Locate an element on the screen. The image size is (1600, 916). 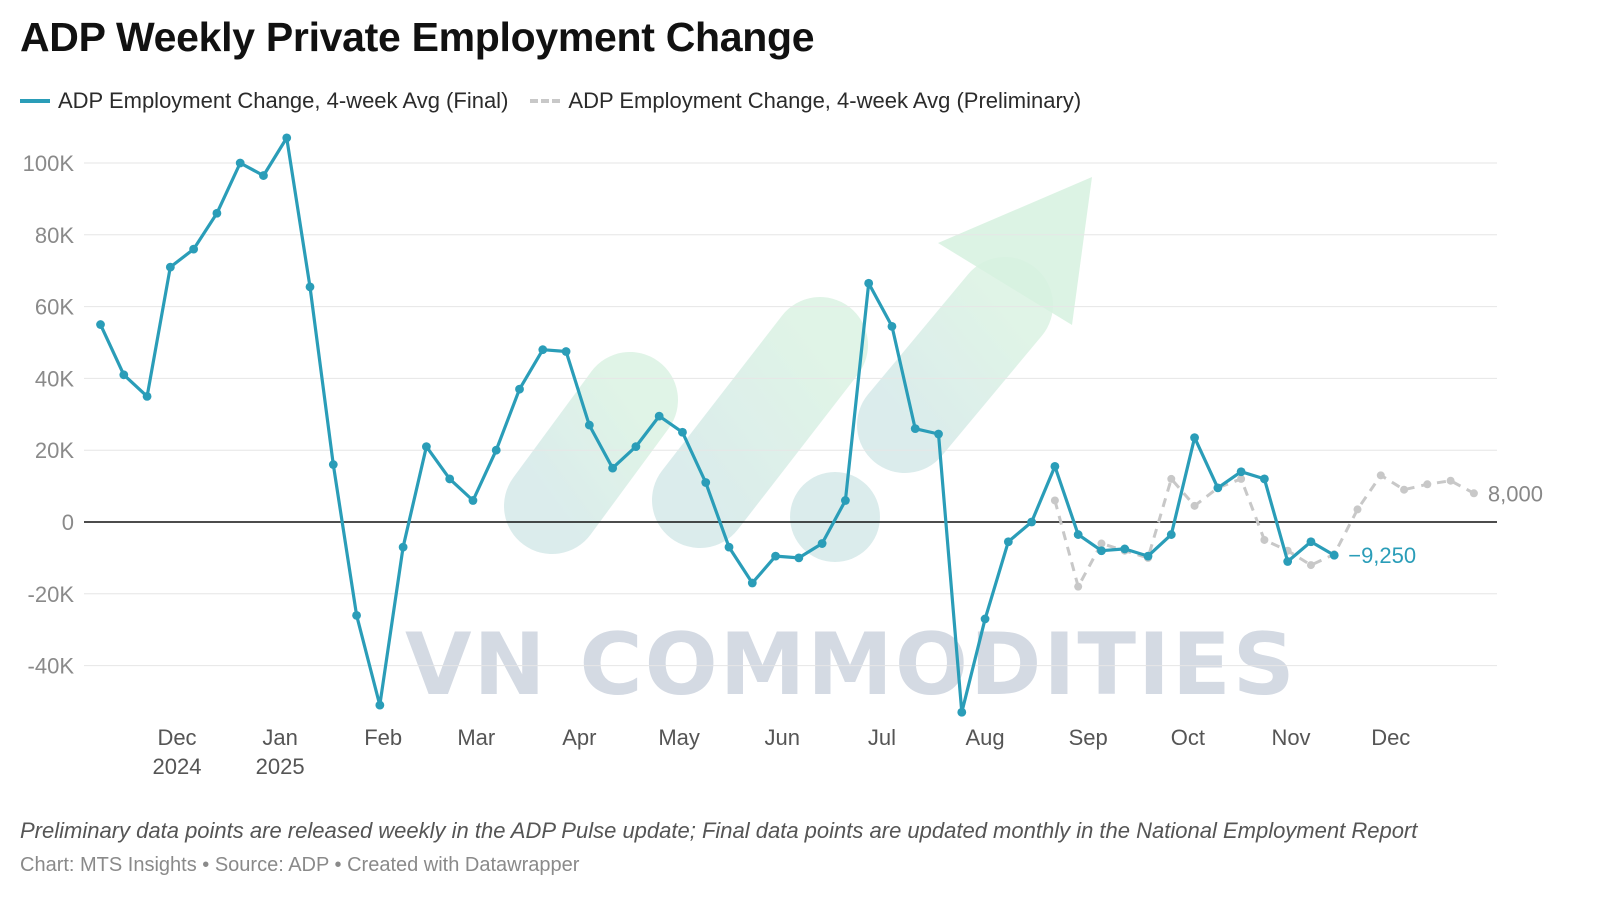
x-tick-year-label: 2025 is located at coordinates (280, 766).